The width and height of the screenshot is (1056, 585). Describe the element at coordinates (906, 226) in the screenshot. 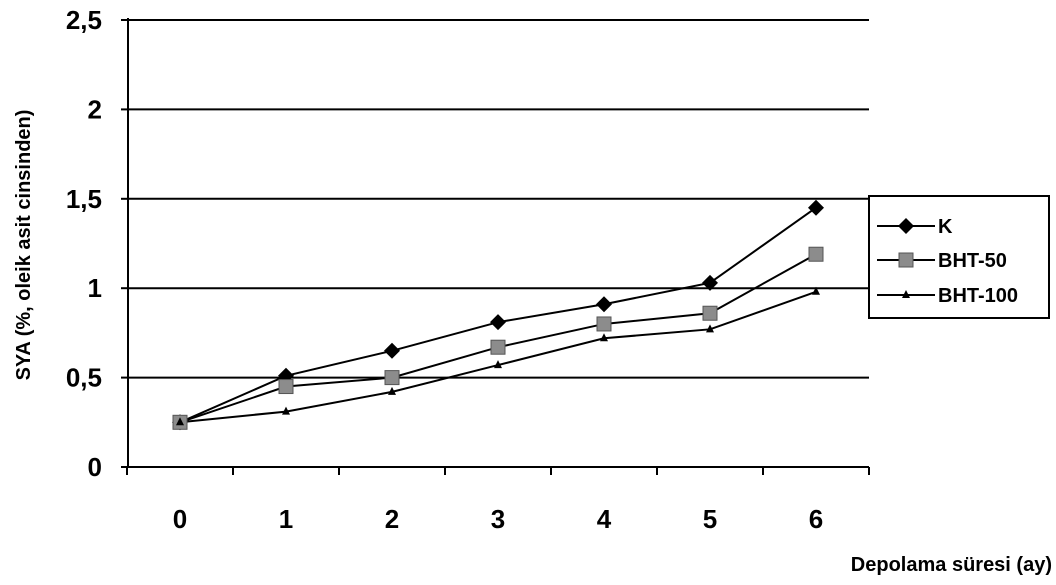

I see `legend-marker-diamond-icon` at that location.